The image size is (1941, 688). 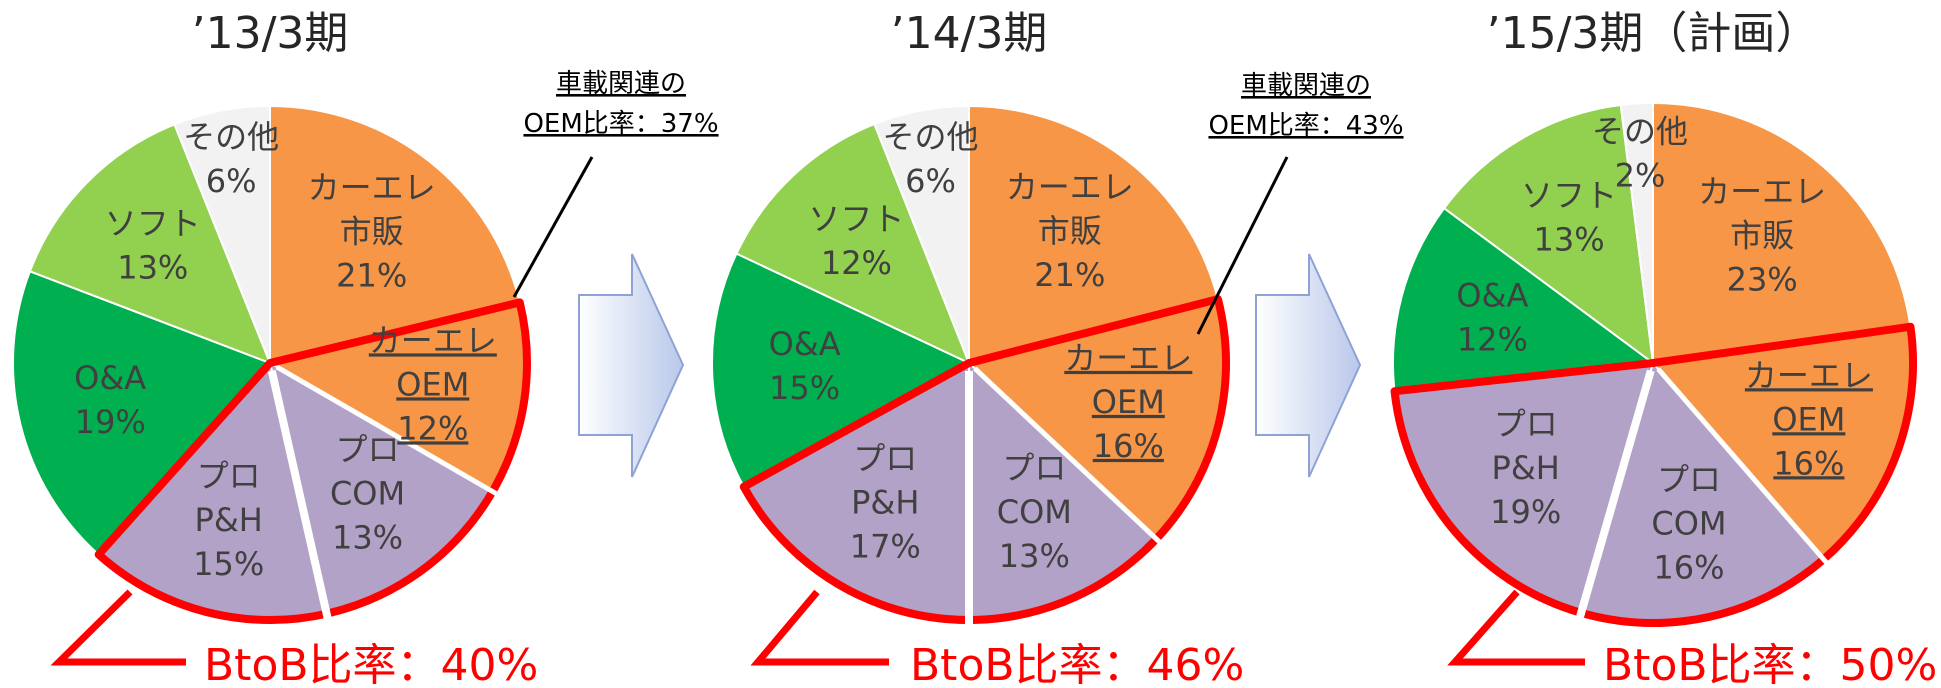 What do you see at coordinates (1305, 106) in the screenshot?
I see `annotation: 車載関連の OEM比率：43%` at bounding box center [1305, 106].